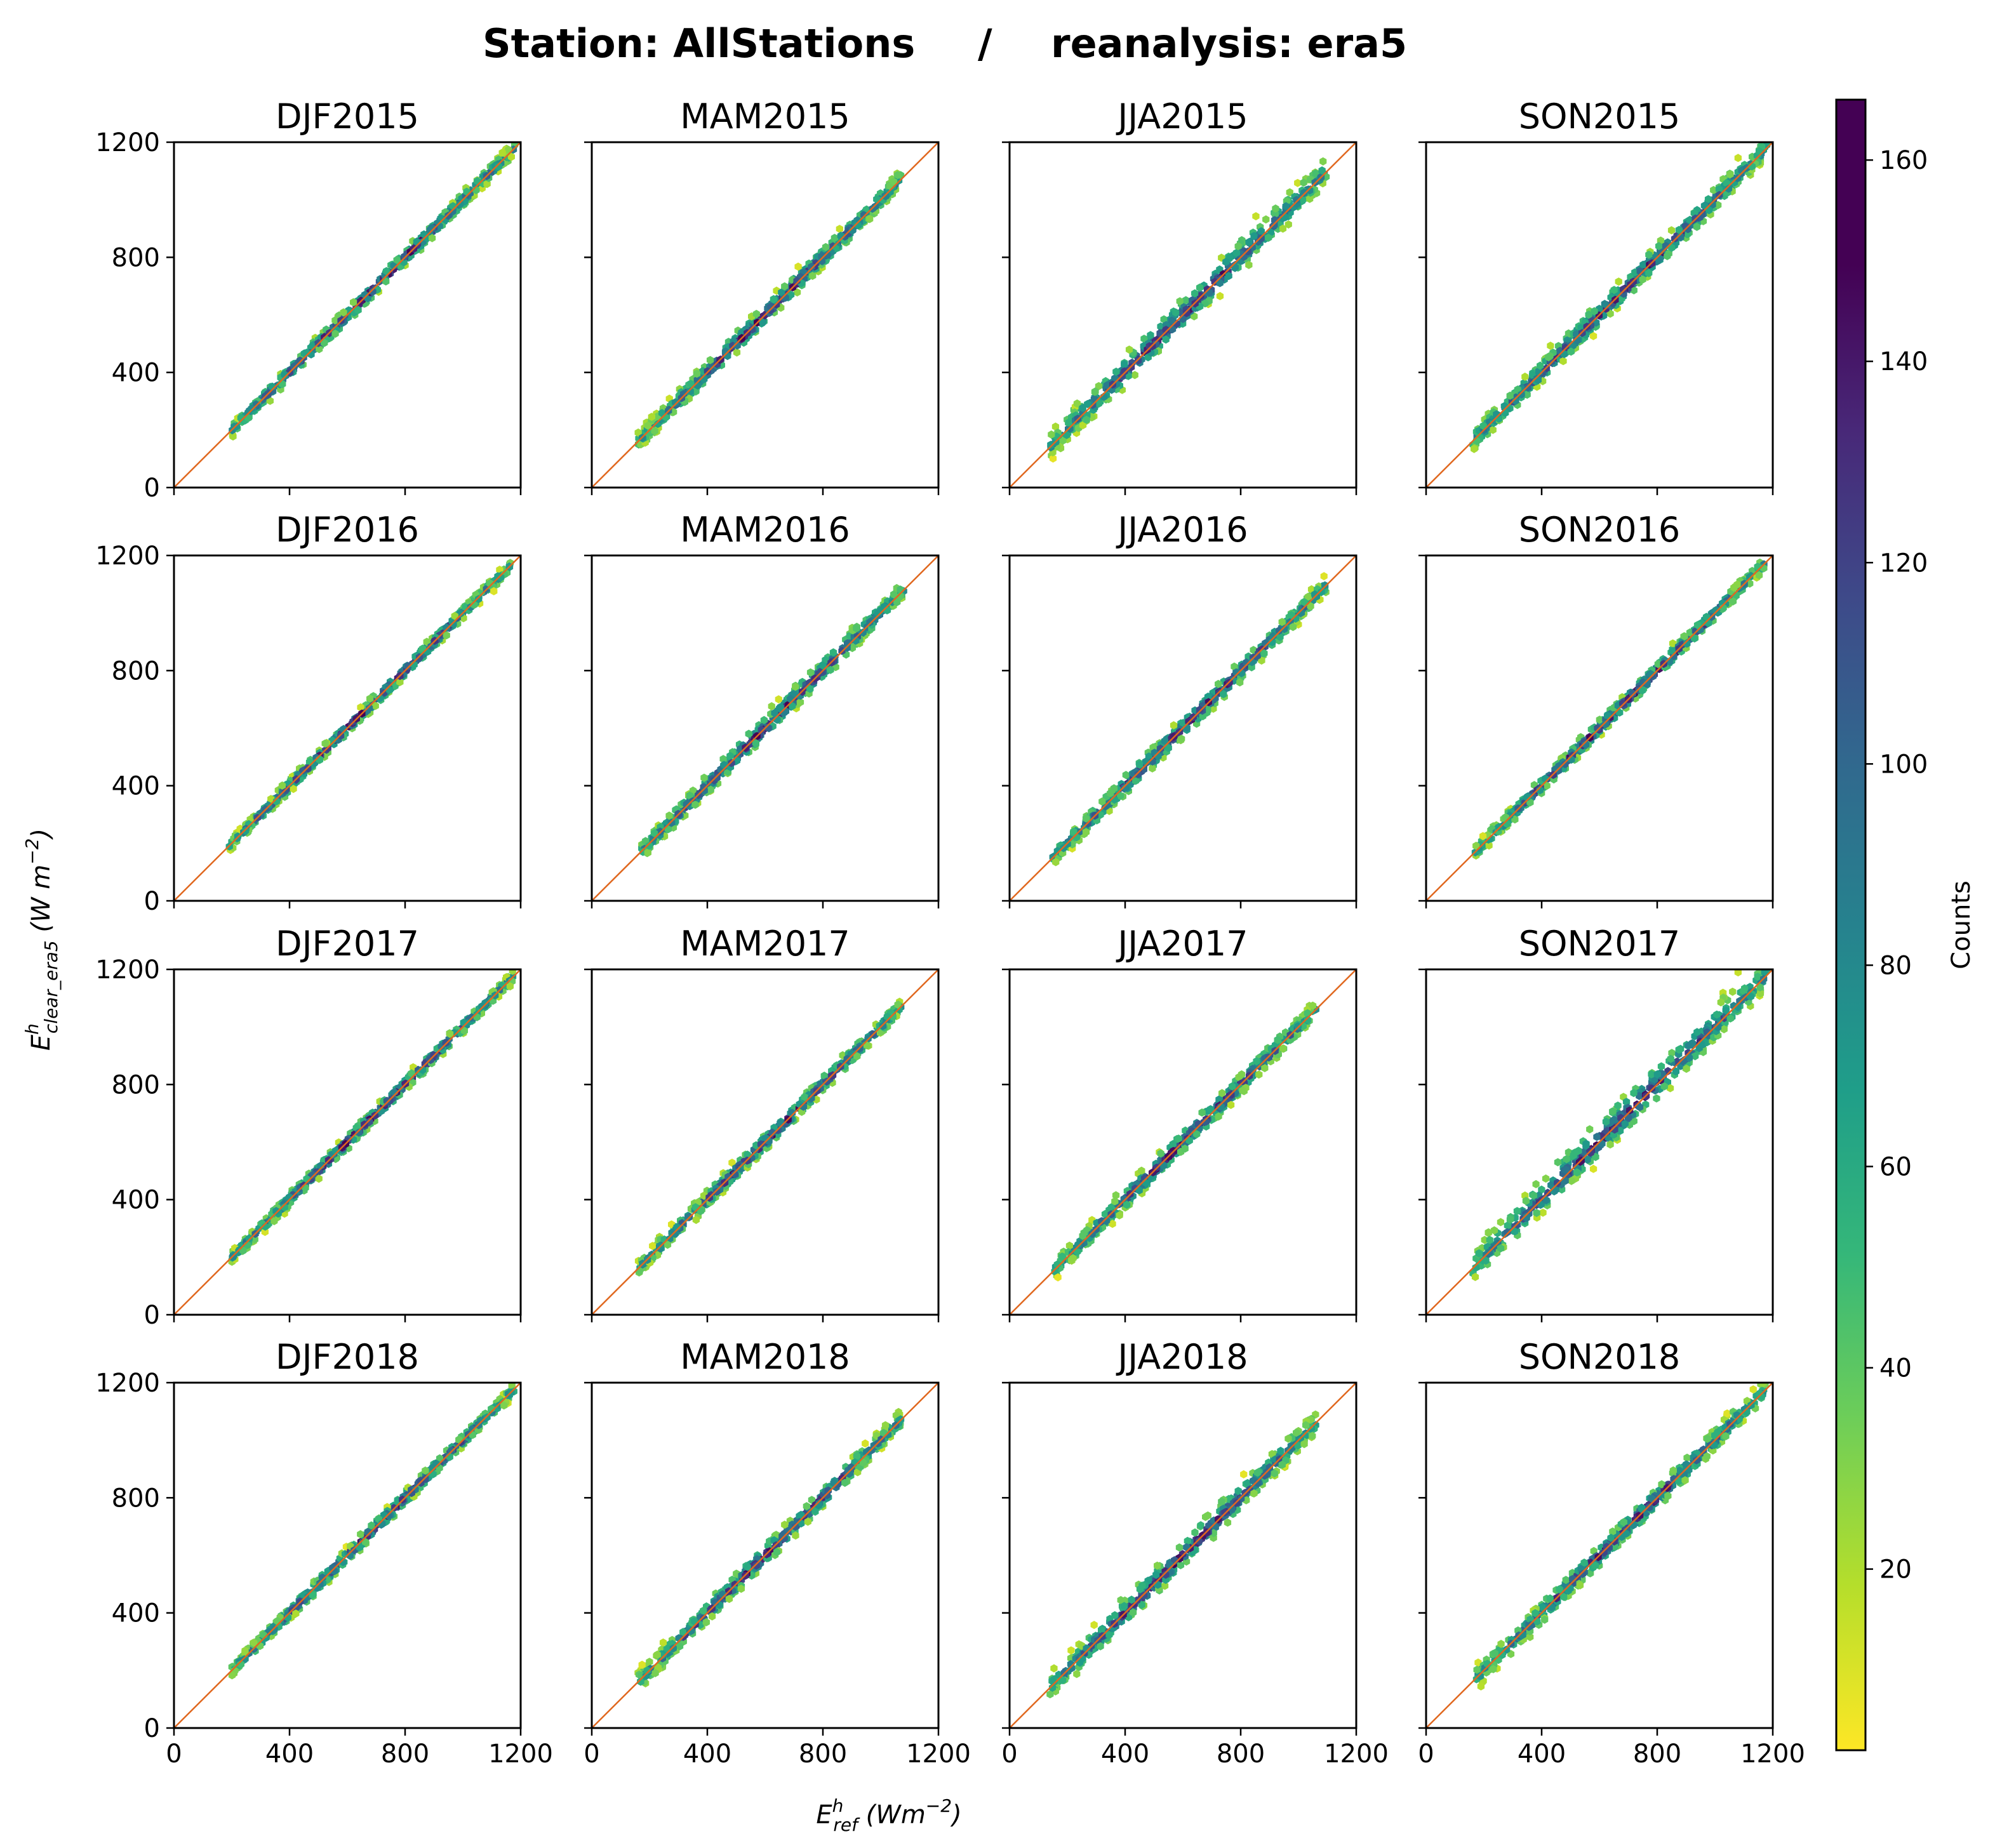  What do you see at coordinates (347, 530) in the screenshot?
I see `panel-title: DJF2016` at bounding box center [347, 530].